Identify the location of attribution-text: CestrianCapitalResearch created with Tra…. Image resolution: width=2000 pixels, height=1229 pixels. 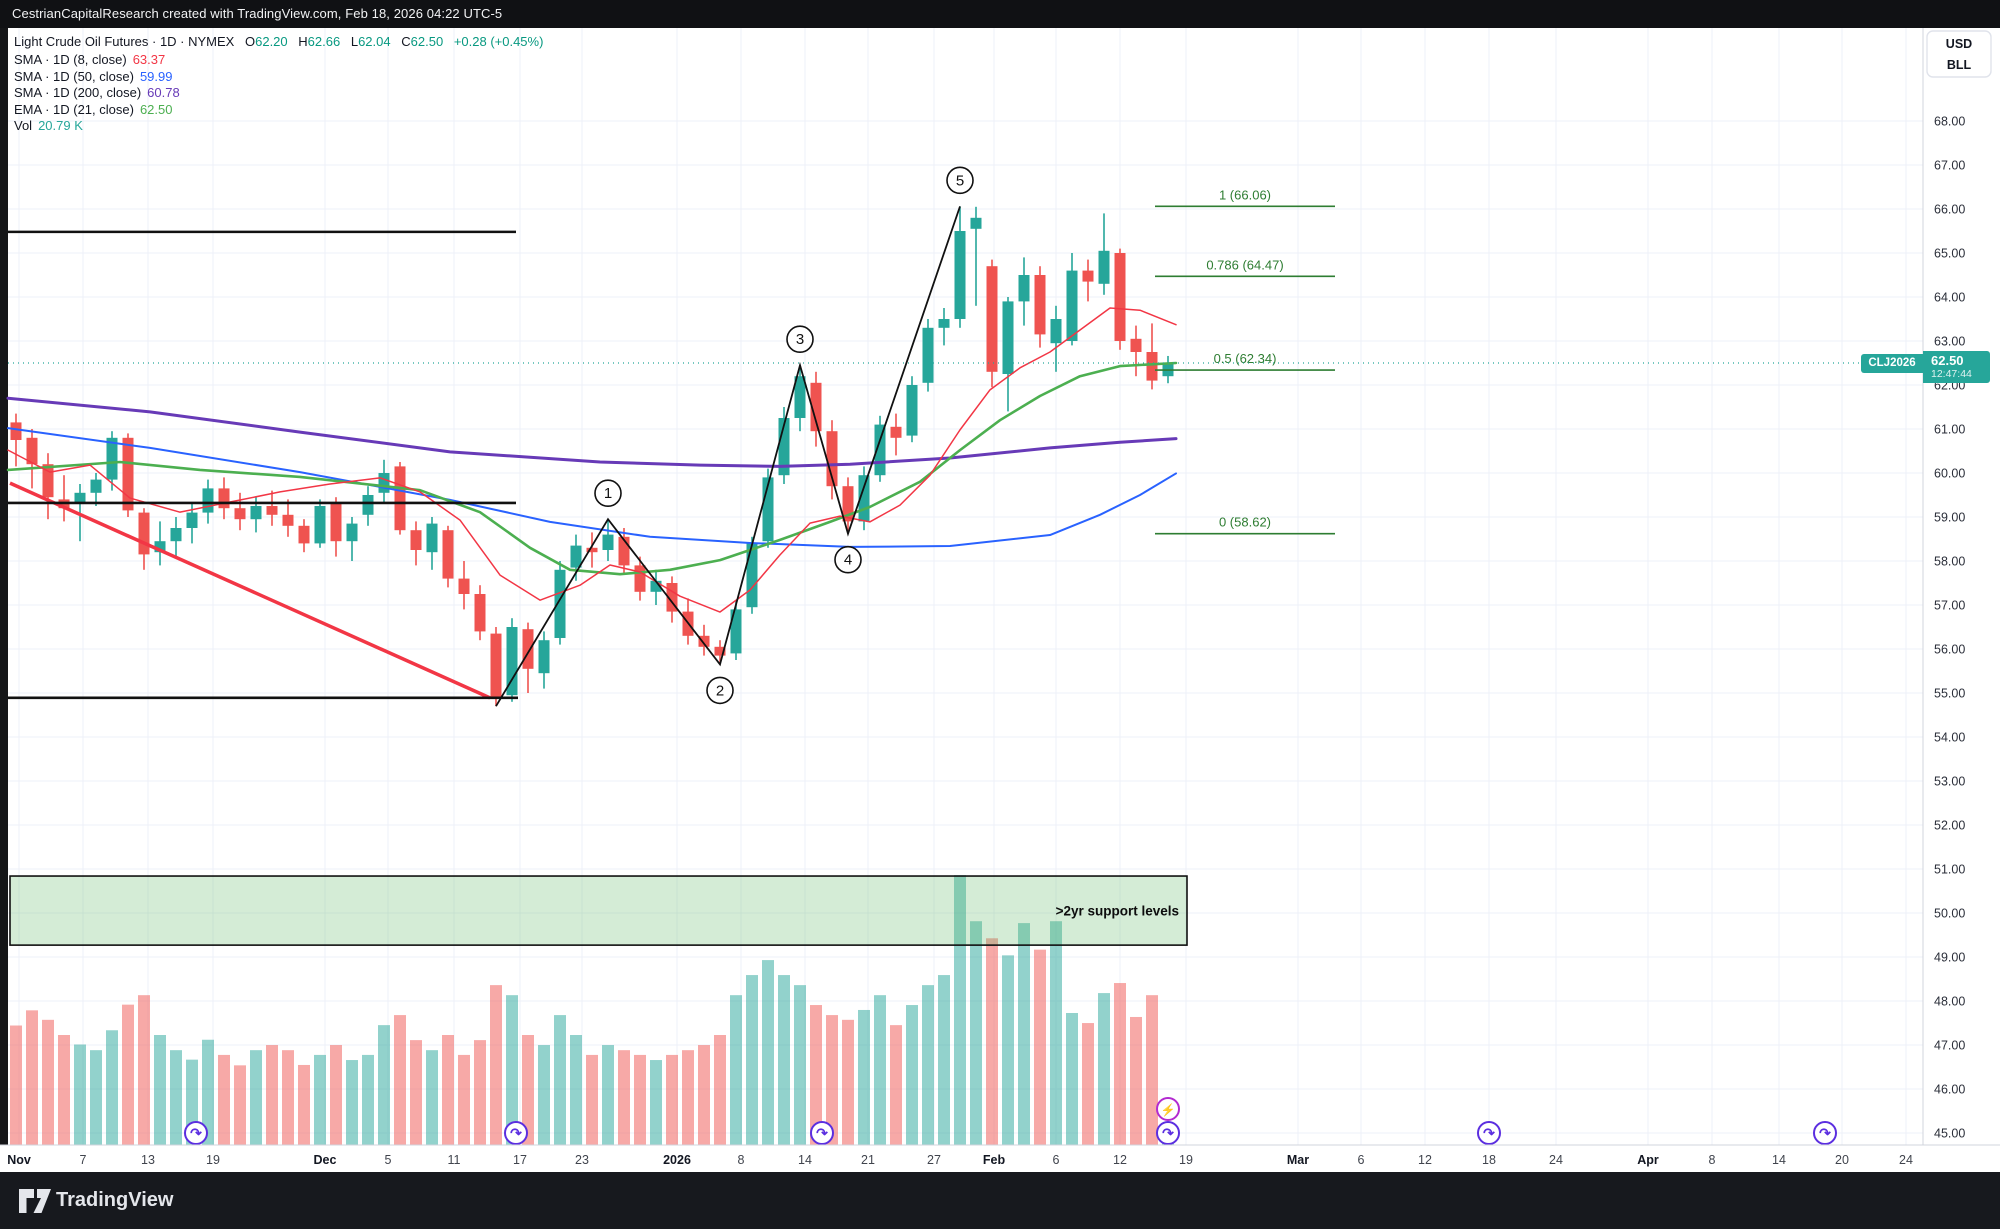
(257, 13).